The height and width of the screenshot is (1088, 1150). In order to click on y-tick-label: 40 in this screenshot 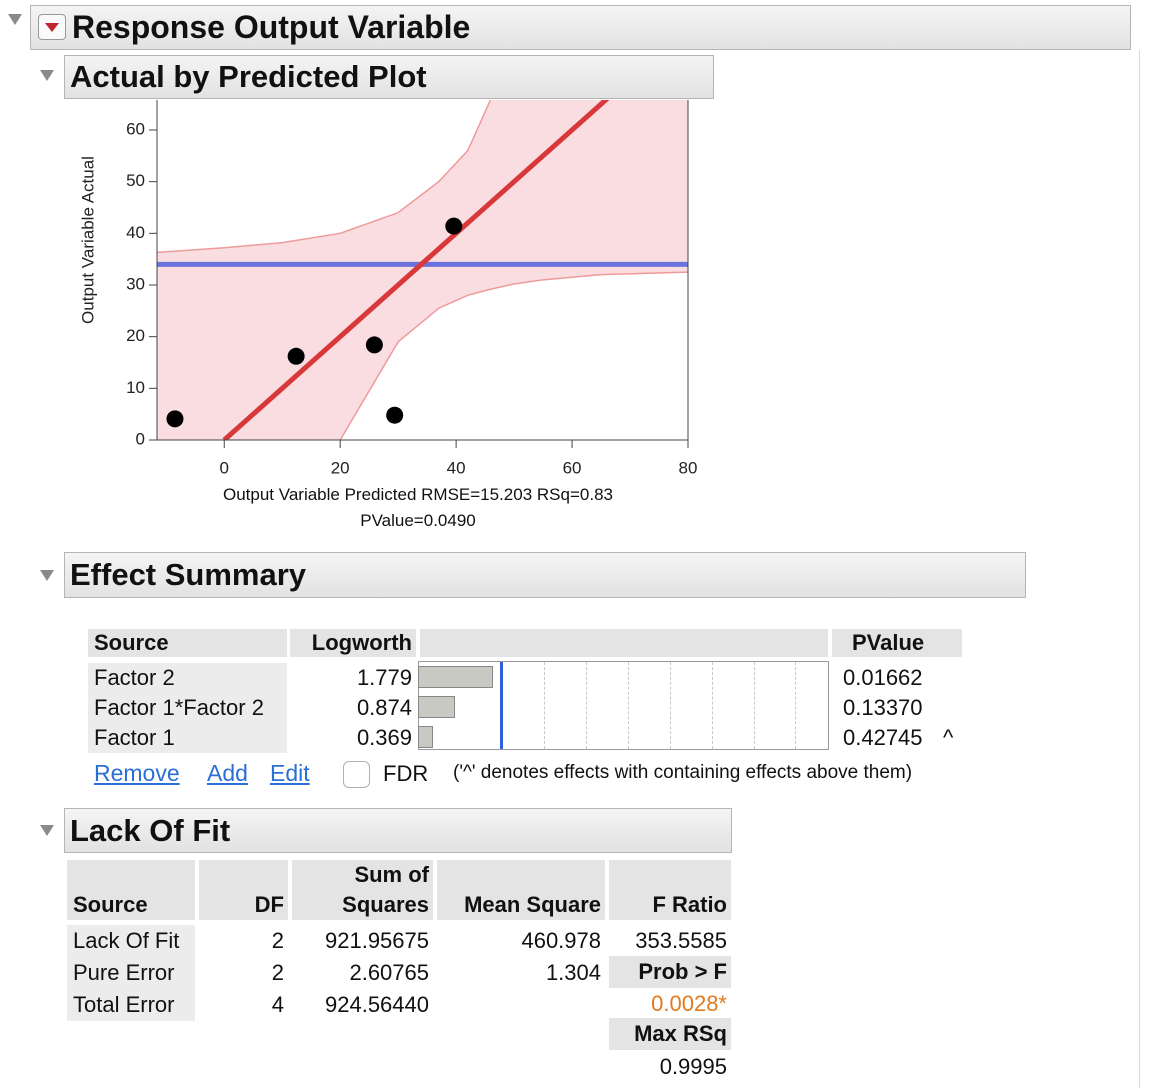, I will do `click(135, 232)`.